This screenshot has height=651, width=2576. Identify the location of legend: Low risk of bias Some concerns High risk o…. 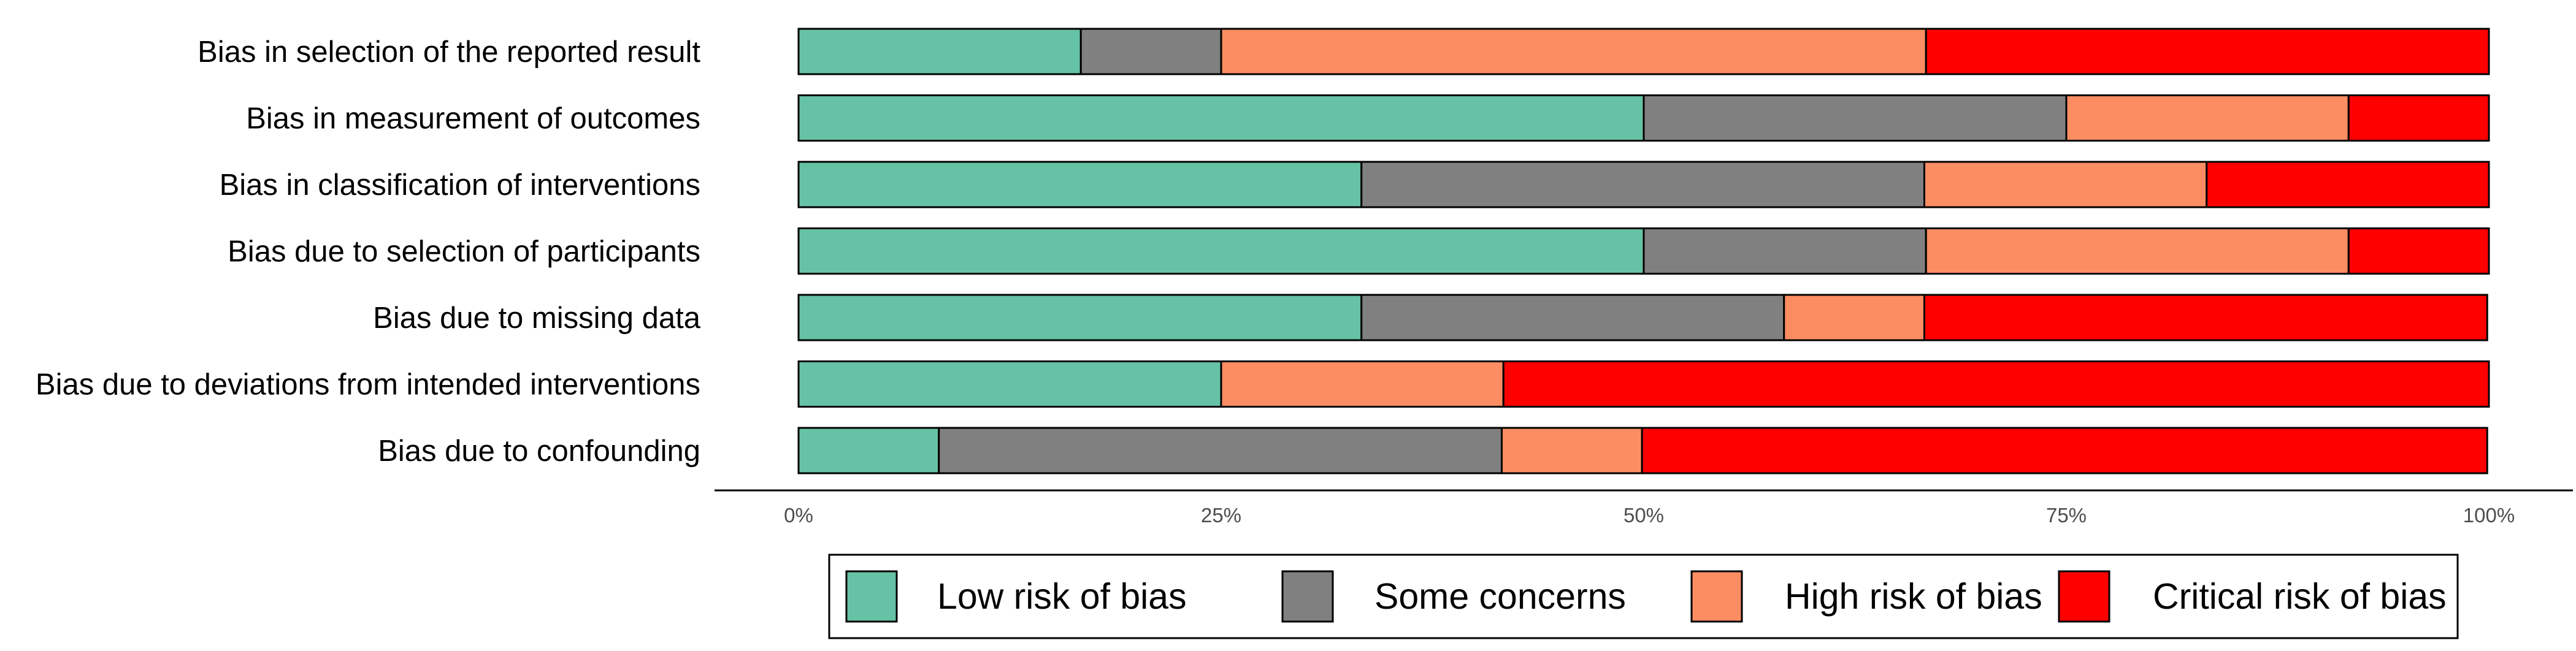
(1643, 596).